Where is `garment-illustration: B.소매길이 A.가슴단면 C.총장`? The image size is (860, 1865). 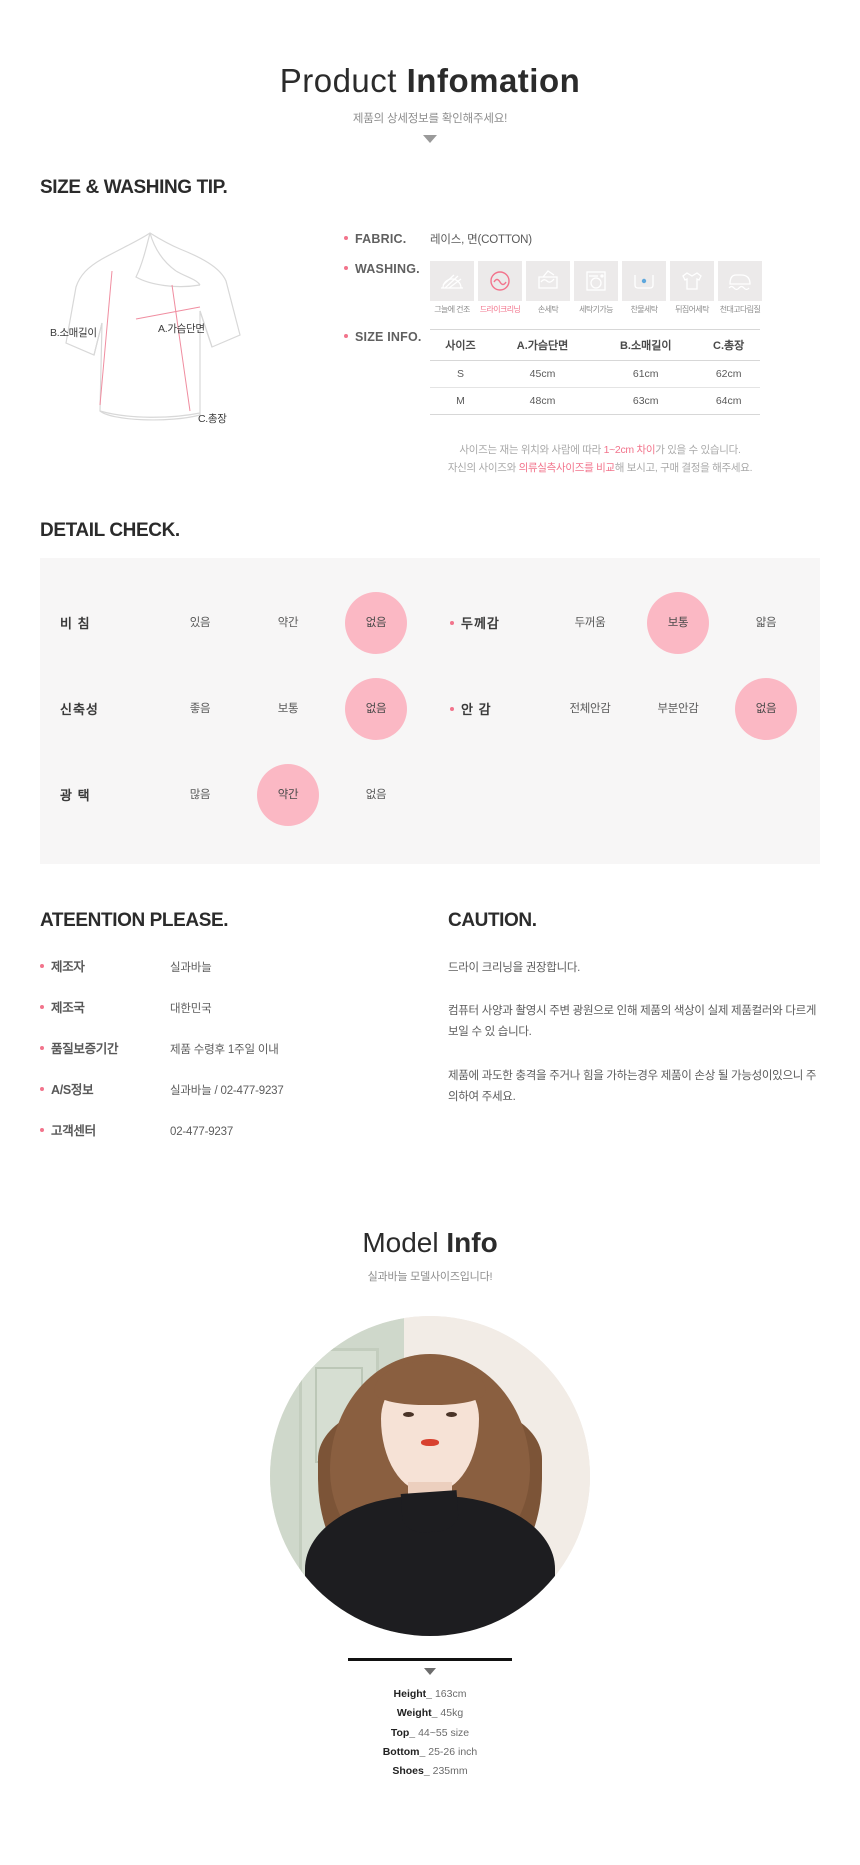 garment-illustration: B.소매길이 A.가슴단면 C.총장 is located at coordinates (190, 334).